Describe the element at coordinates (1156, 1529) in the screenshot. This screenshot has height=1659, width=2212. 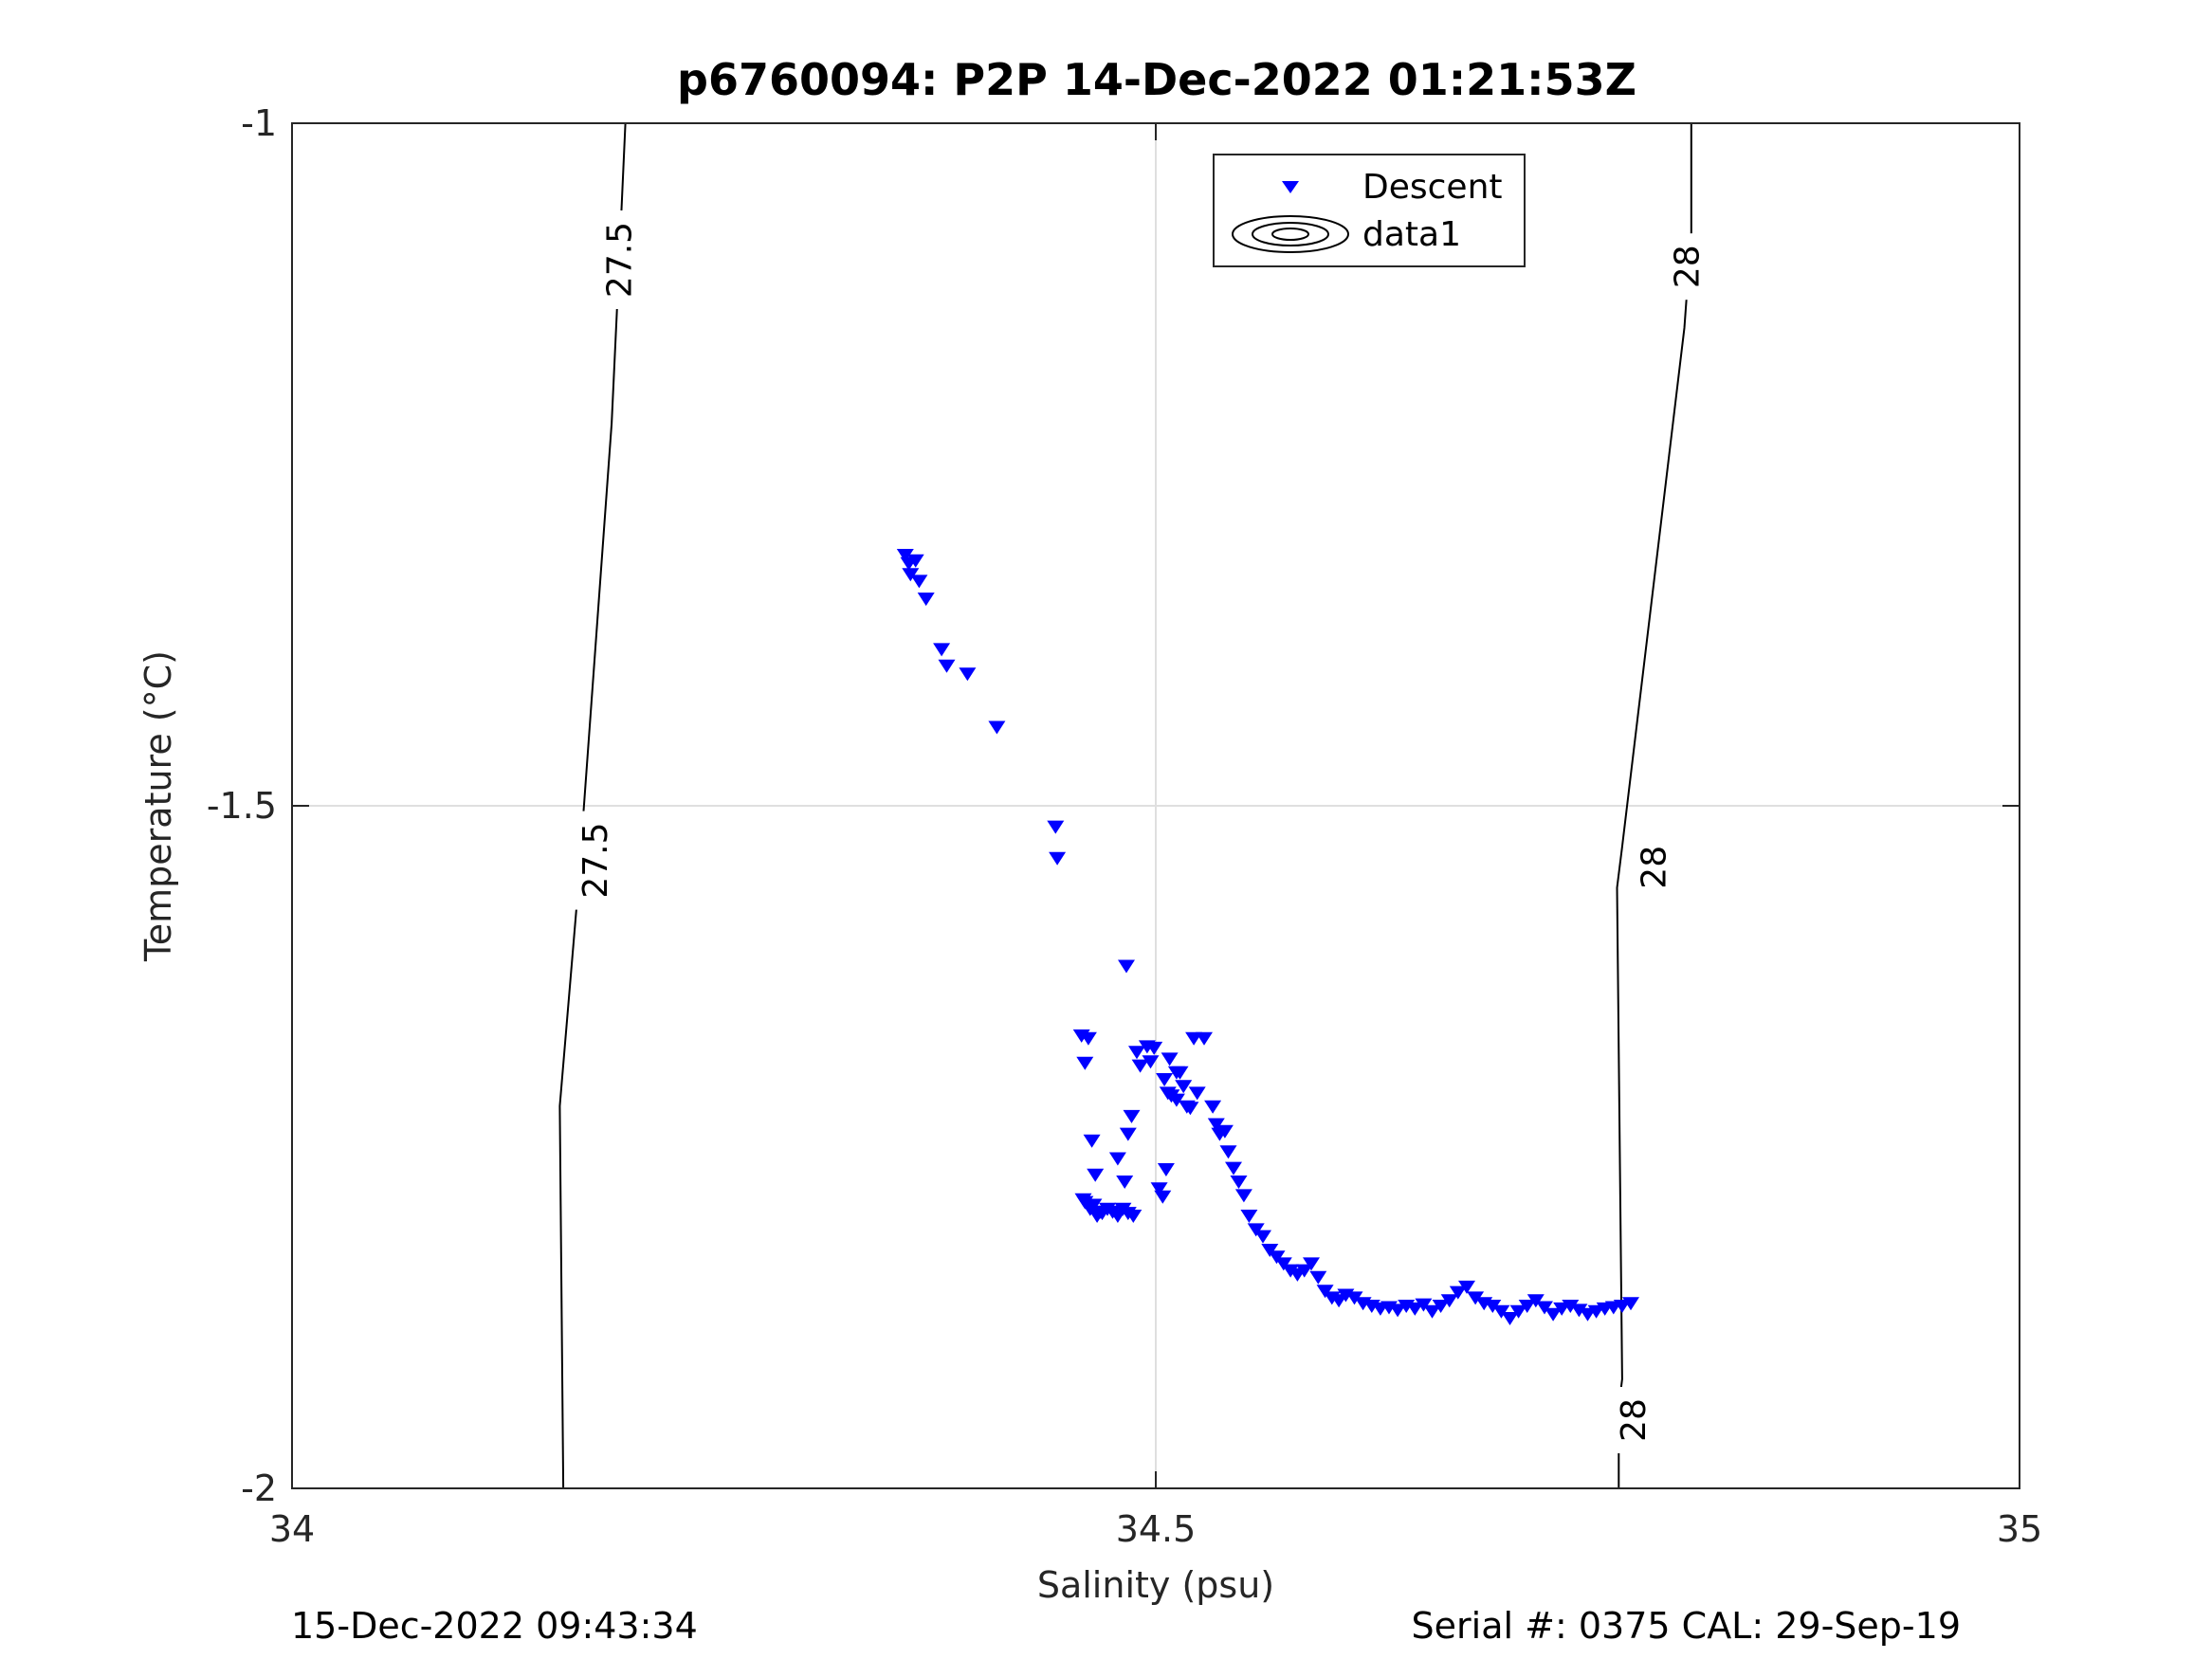
I see `x-tick-label: 34.5` at that location.